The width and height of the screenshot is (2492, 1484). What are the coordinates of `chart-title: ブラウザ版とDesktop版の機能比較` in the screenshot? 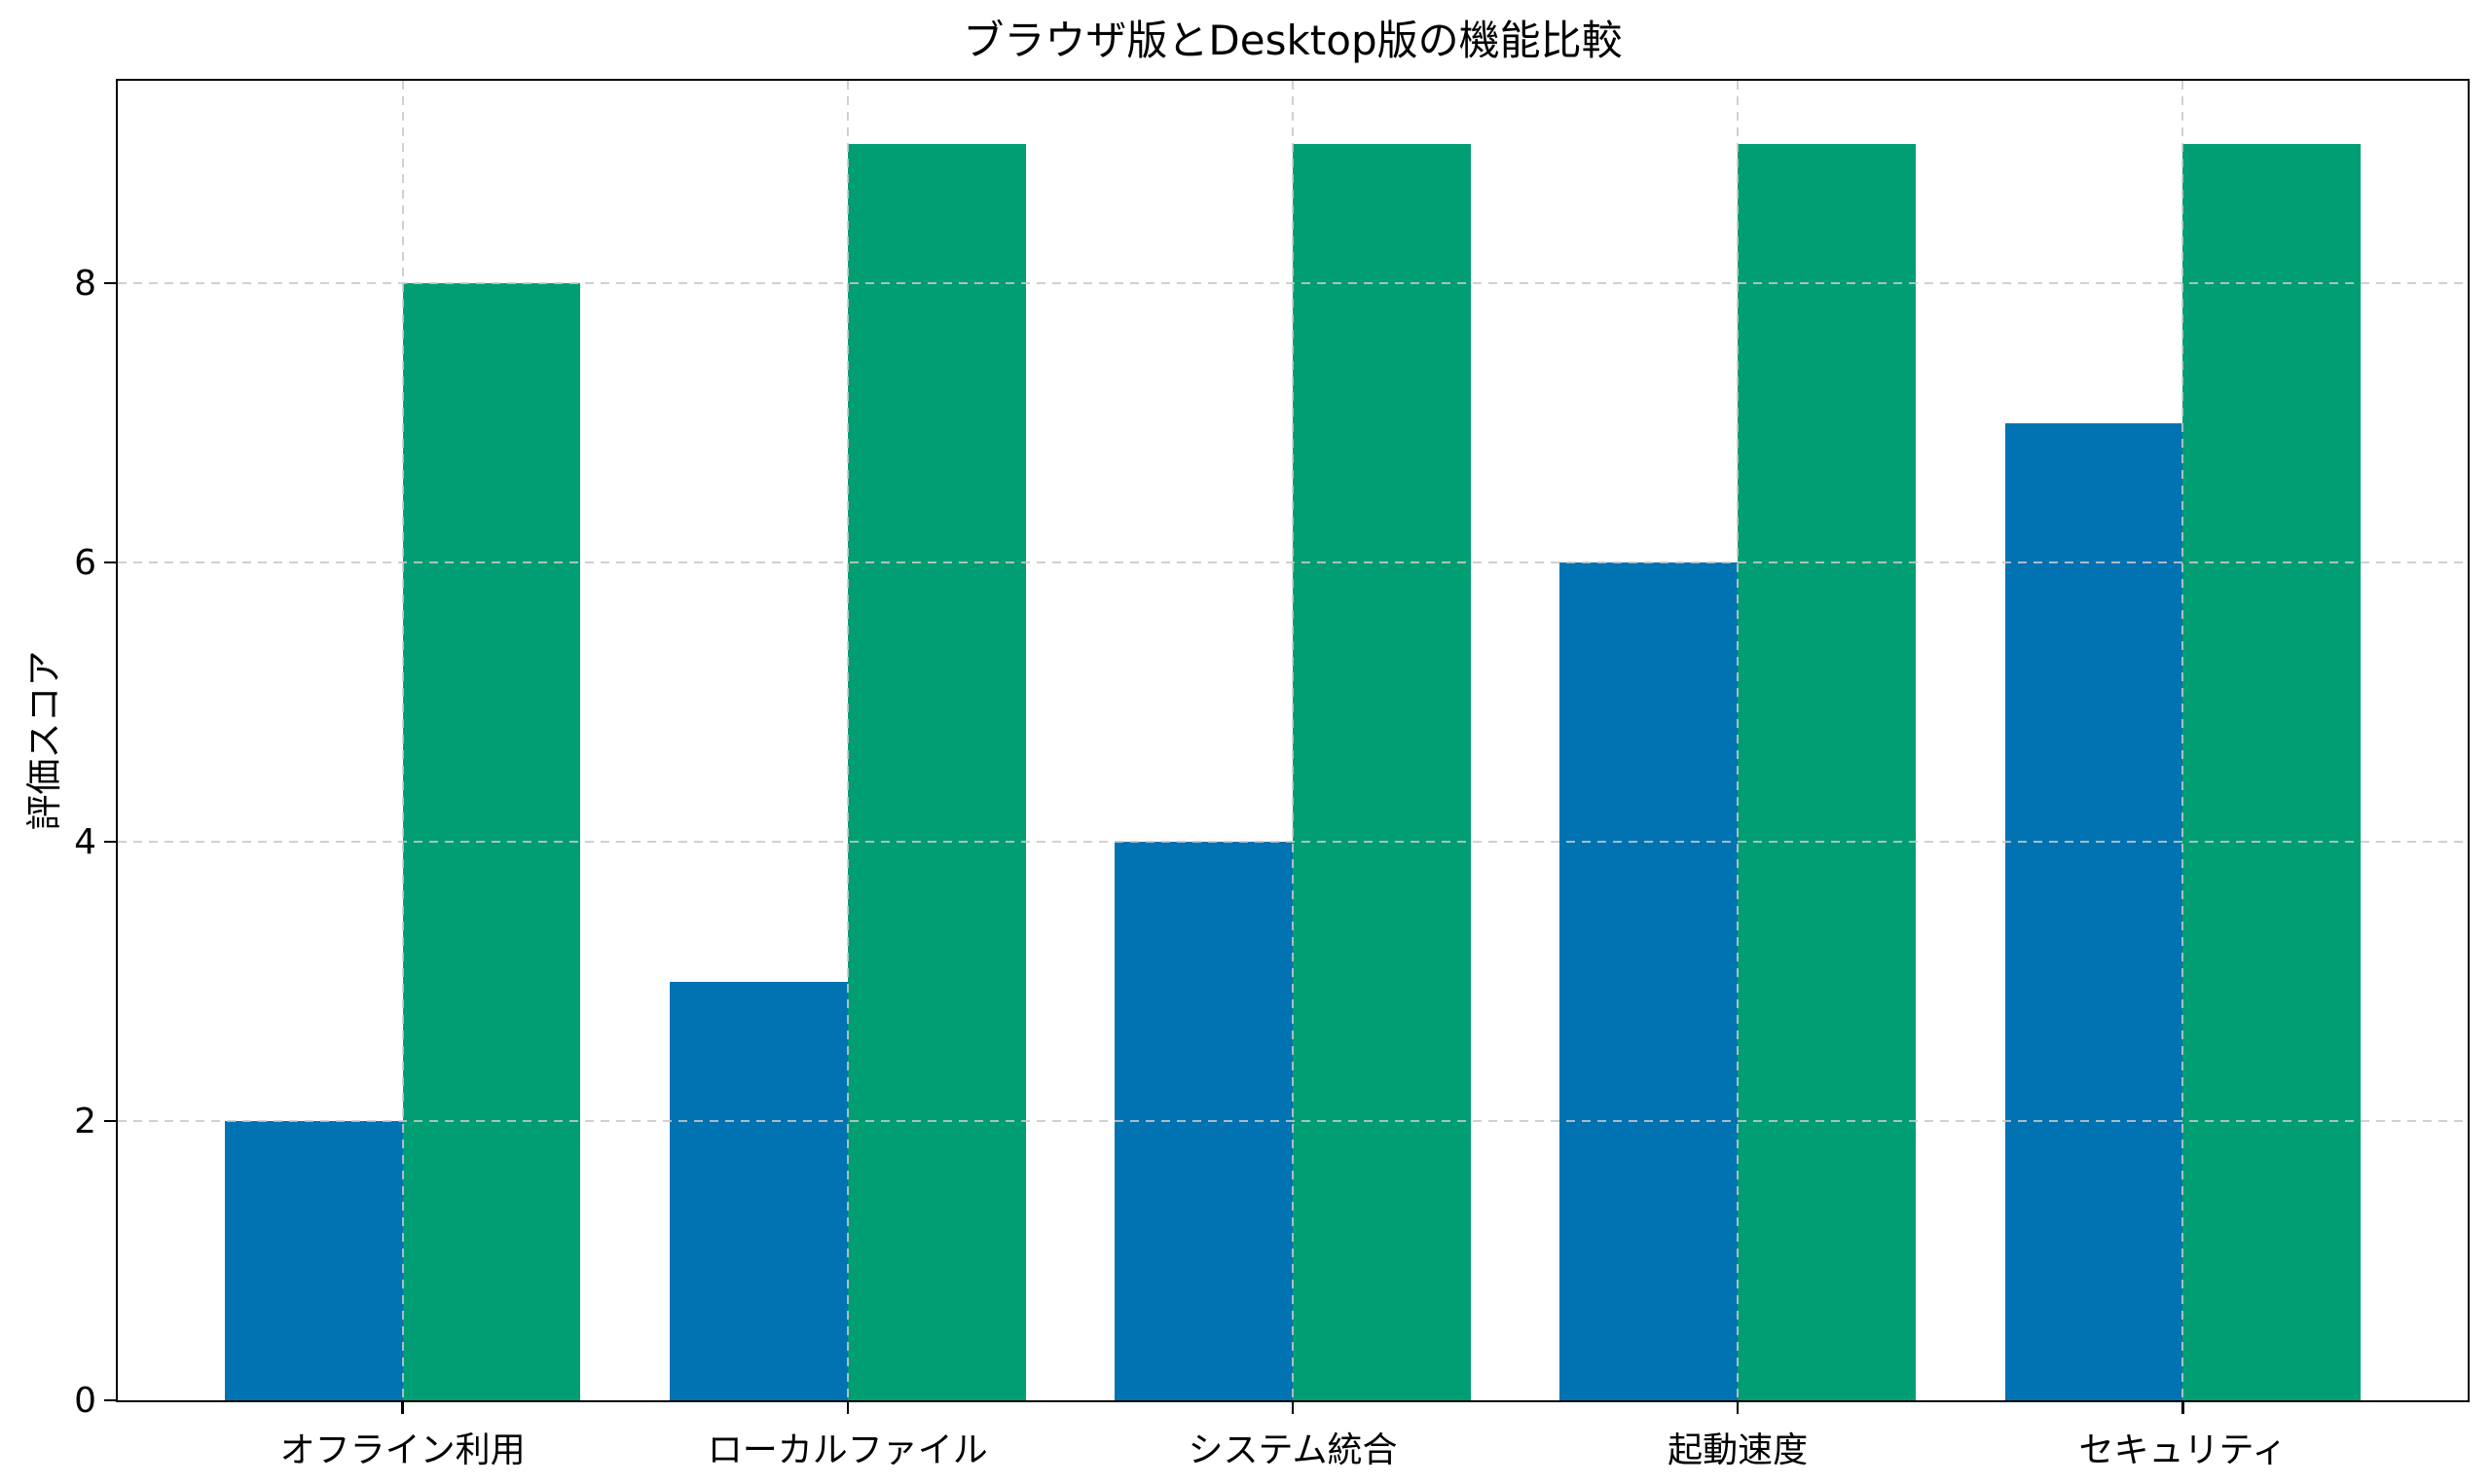 It's located at (1293, 40).